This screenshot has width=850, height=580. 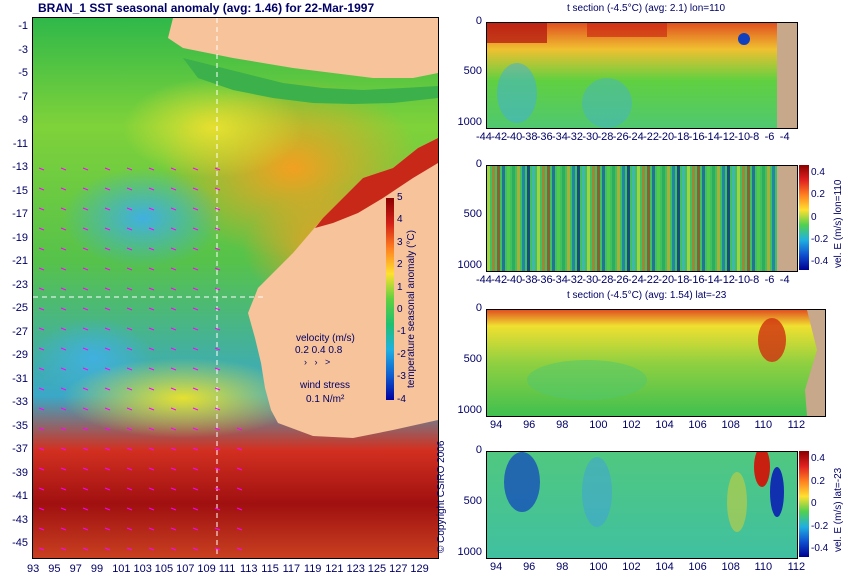 I want to click on lat-tick: -27, so click(x=20, y=331).